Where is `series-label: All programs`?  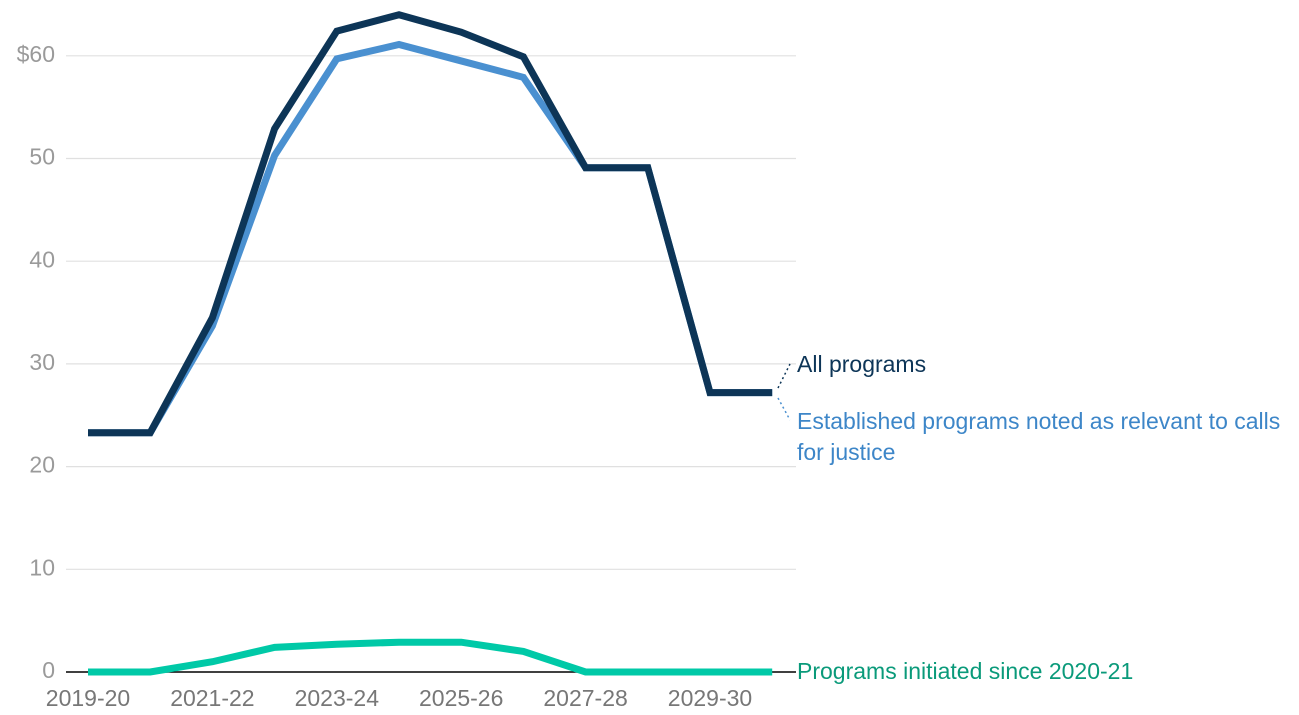
series-label: All programs is located at coordinates (862, 364).